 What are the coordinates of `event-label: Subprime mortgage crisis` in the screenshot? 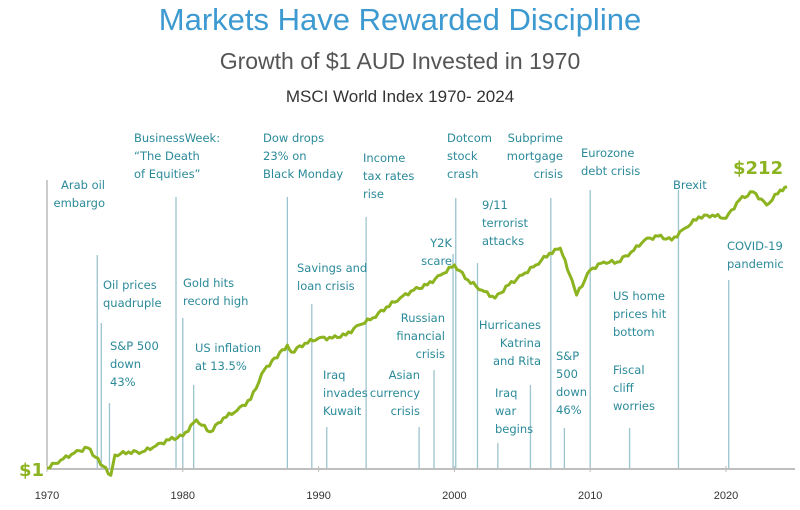 It's located at (535, 156).